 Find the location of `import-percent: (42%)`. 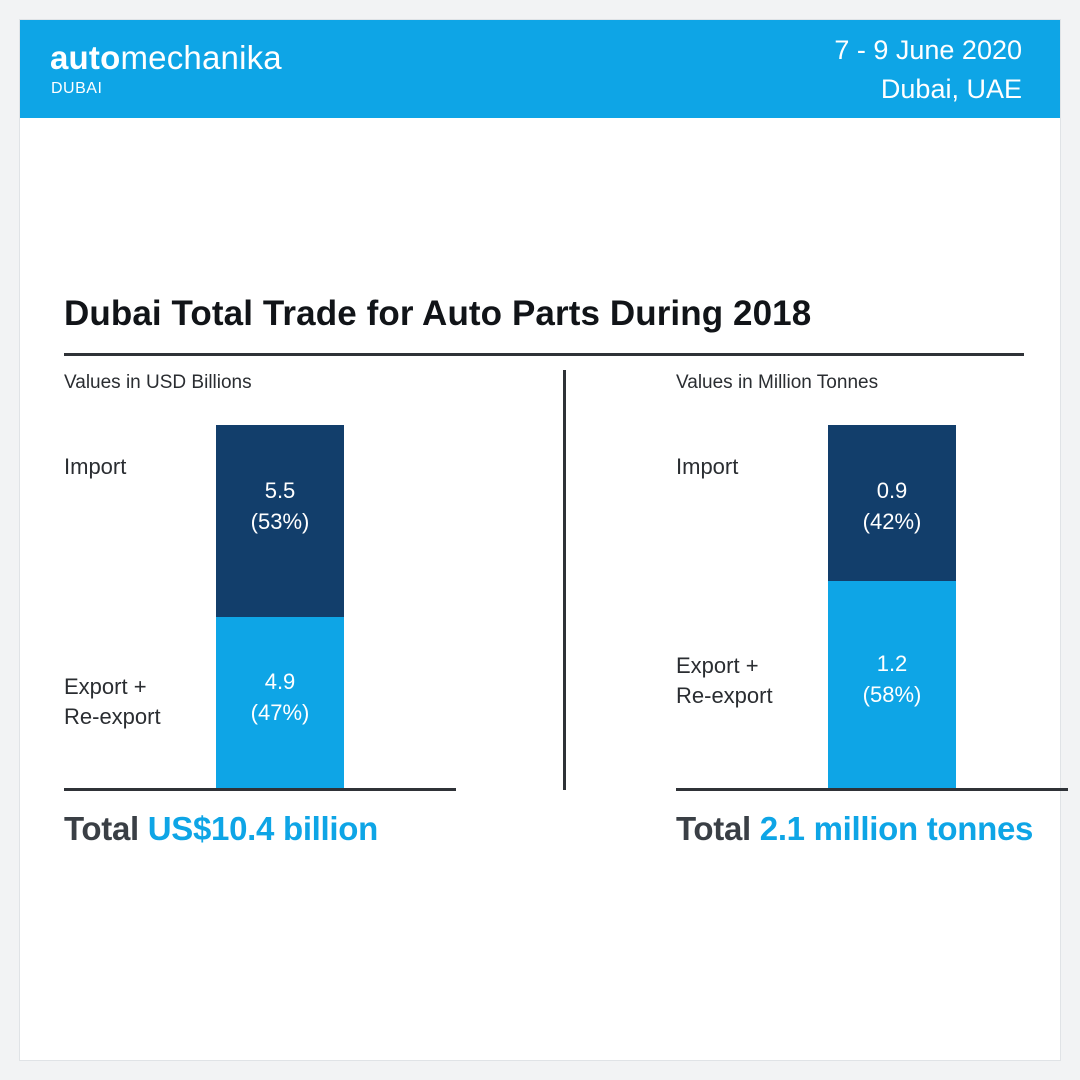

import-percent: (42%) is located at coordinates (892, 521).